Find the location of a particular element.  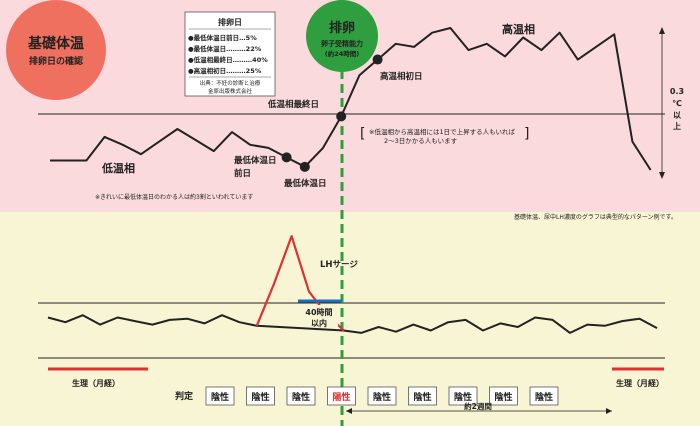

rise-note-2: 2～3日かかる人もいます is located at coordinates (421, 141).